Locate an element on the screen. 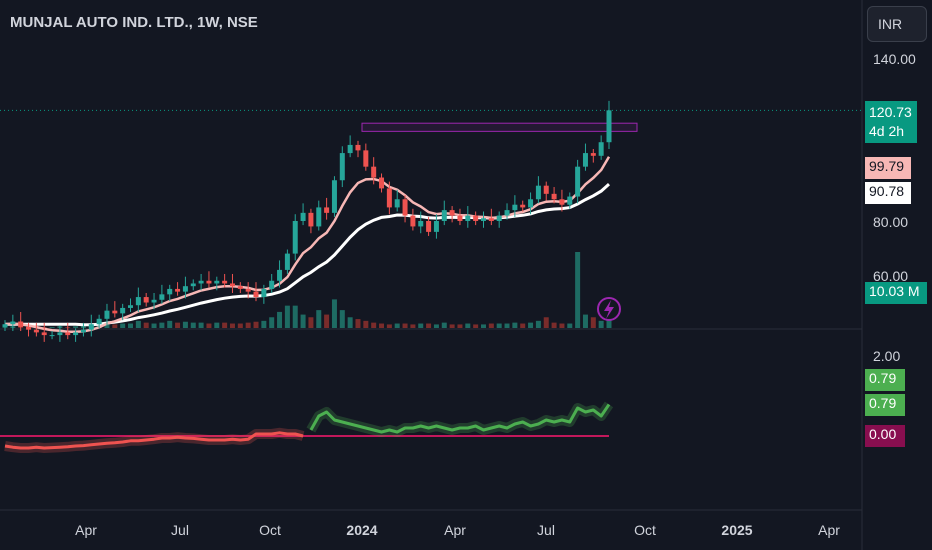 The width and height of the screenshot is (932, 550). price-tick: 80.00 is located at coordinates (891, 222).